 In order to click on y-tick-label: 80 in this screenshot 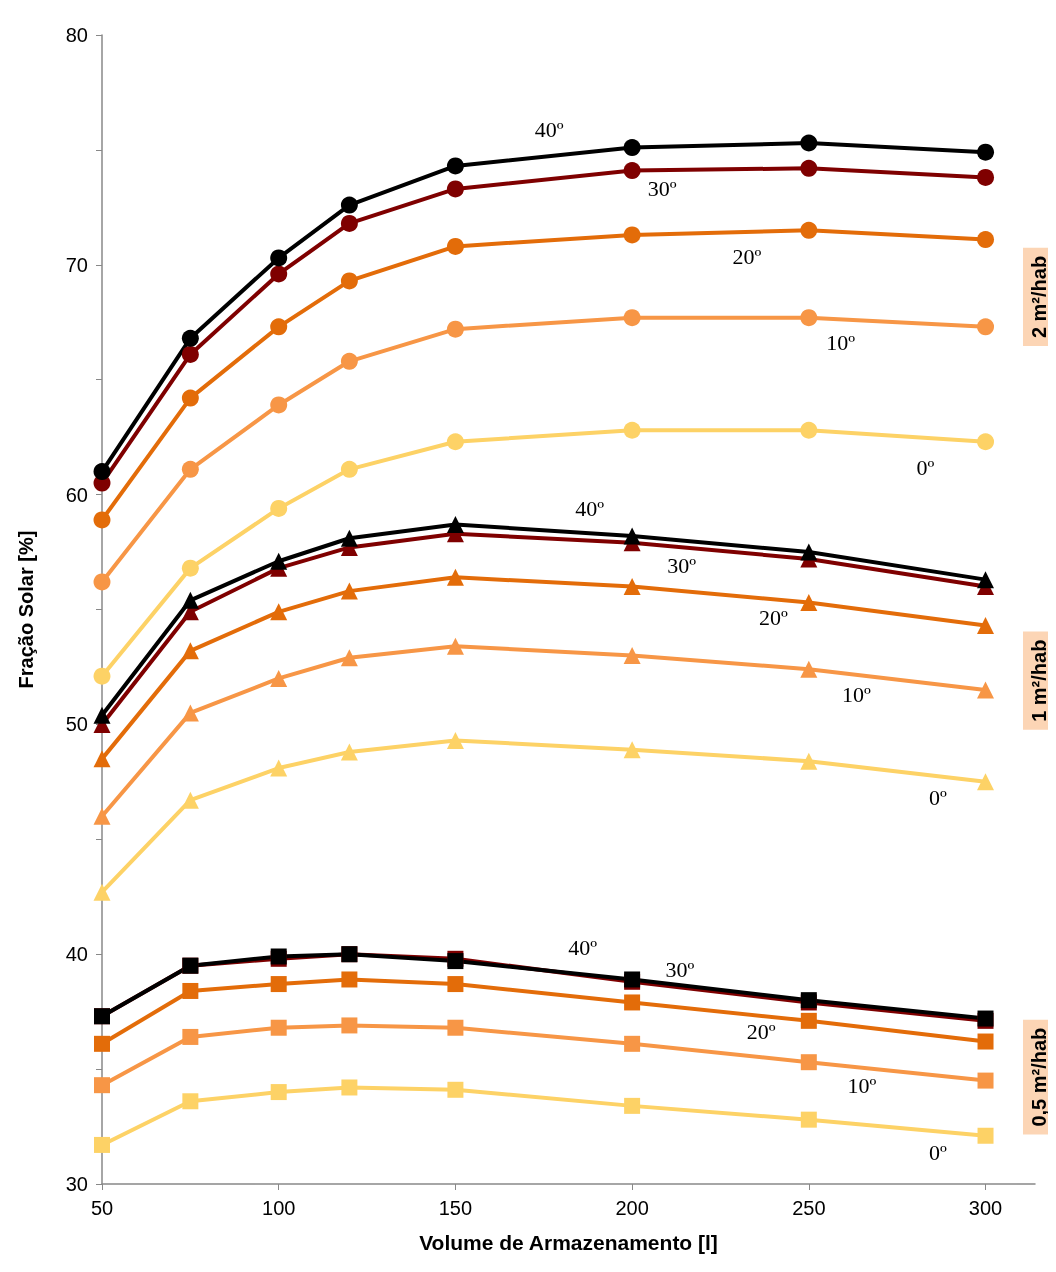, I will do `click(76, 35)`.